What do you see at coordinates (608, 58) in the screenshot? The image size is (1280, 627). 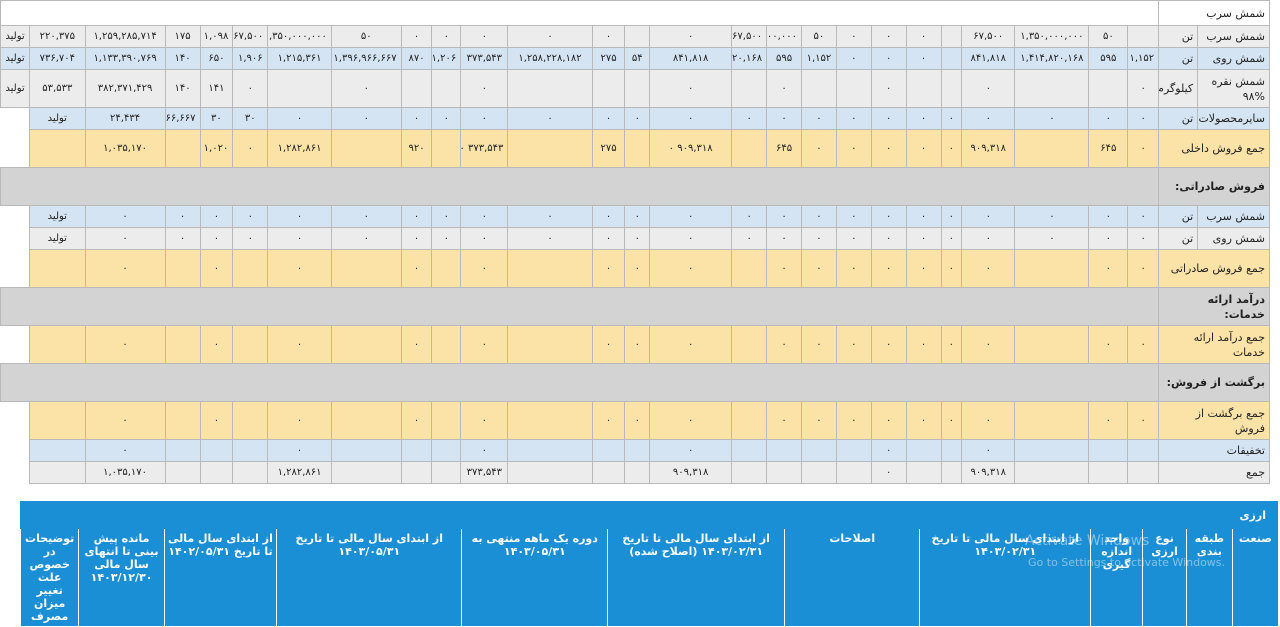 I see `table-cell: ۲۷۵` at bounding box center [608, 58].